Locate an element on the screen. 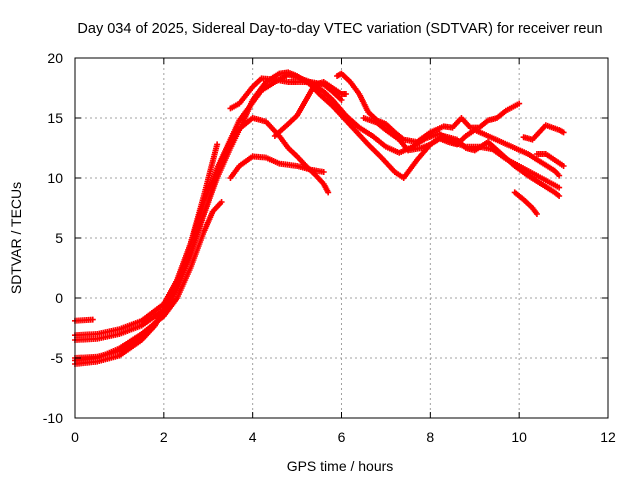 This screenshot has height=480, width=640. y-tick-label: 10 is located at coordinates (55, 178).